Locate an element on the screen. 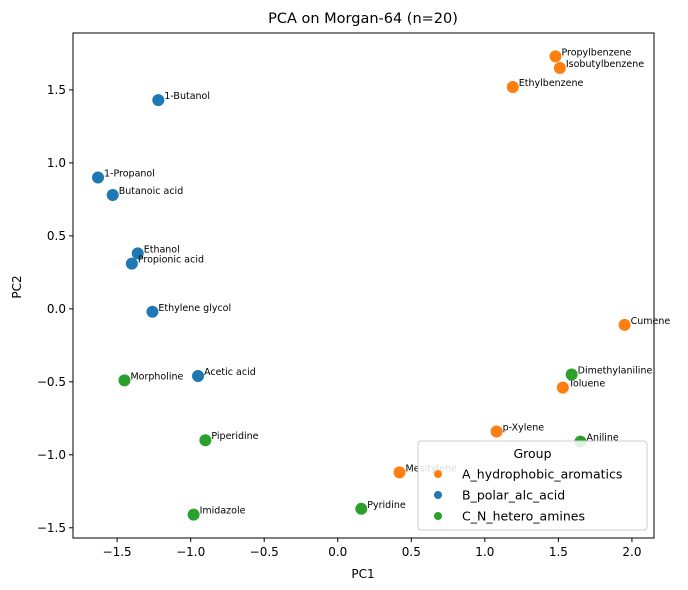 This screenshot has width=688, height=590. point-label: Imidazole is located at coordinates (223, 511).